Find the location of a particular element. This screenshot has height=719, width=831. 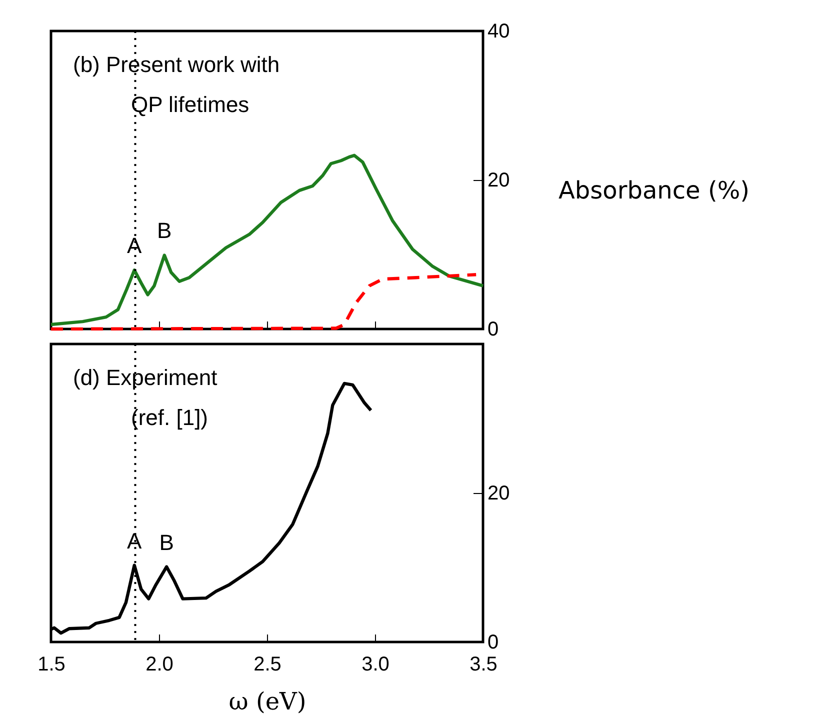

x-tick-label: 2.5 is located at coordinates (268, 665).